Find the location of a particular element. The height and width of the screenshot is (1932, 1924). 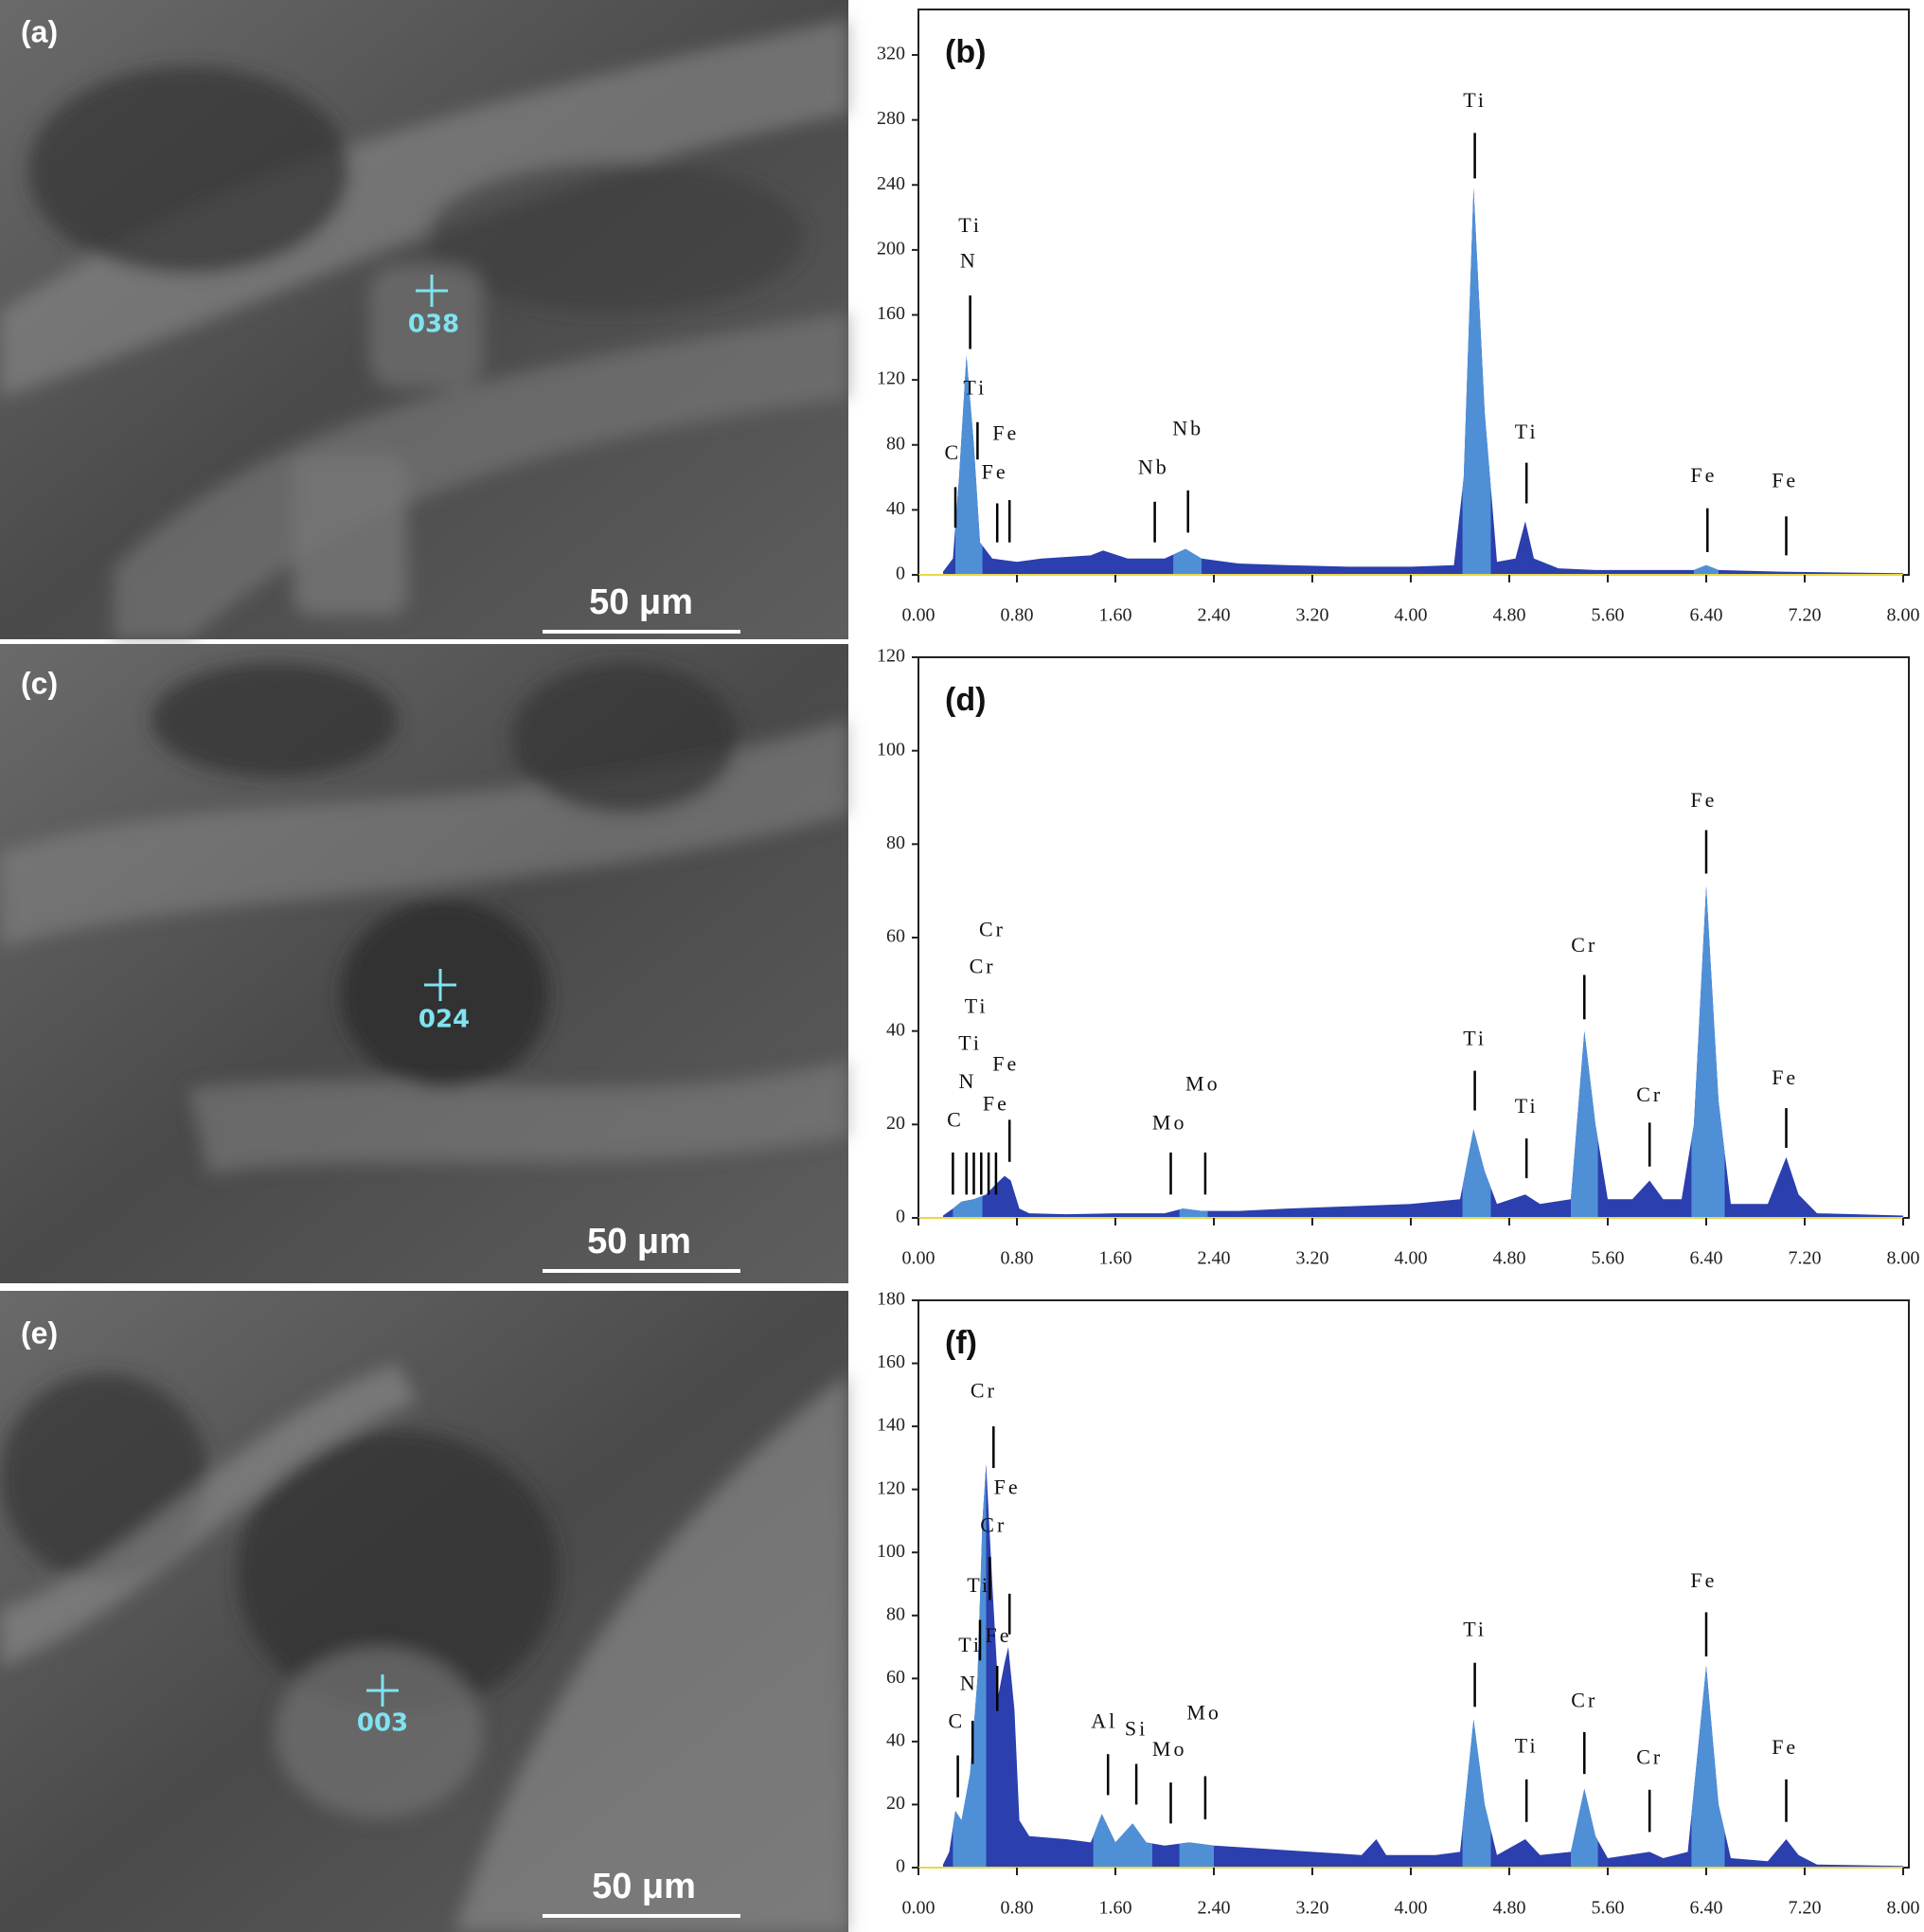

x-tick-label: 8.00 is located at coordinates (1903, 1258).